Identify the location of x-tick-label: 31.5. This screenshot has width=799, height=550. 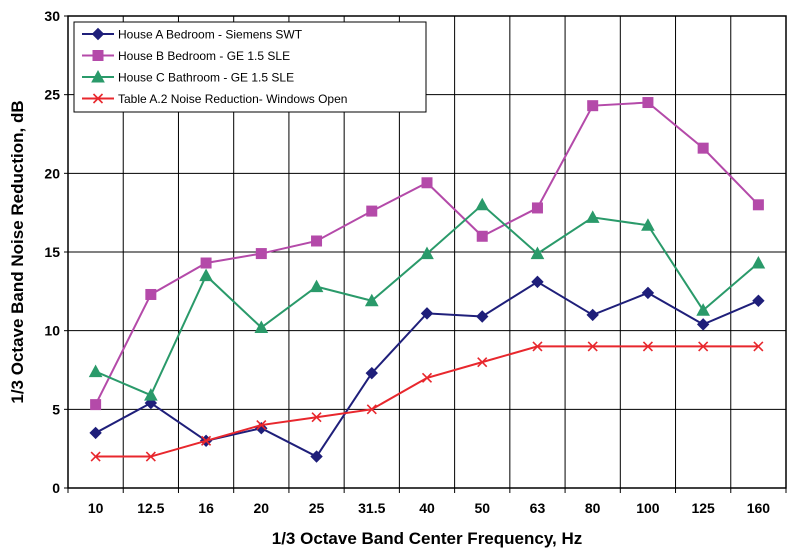
(371, 508).